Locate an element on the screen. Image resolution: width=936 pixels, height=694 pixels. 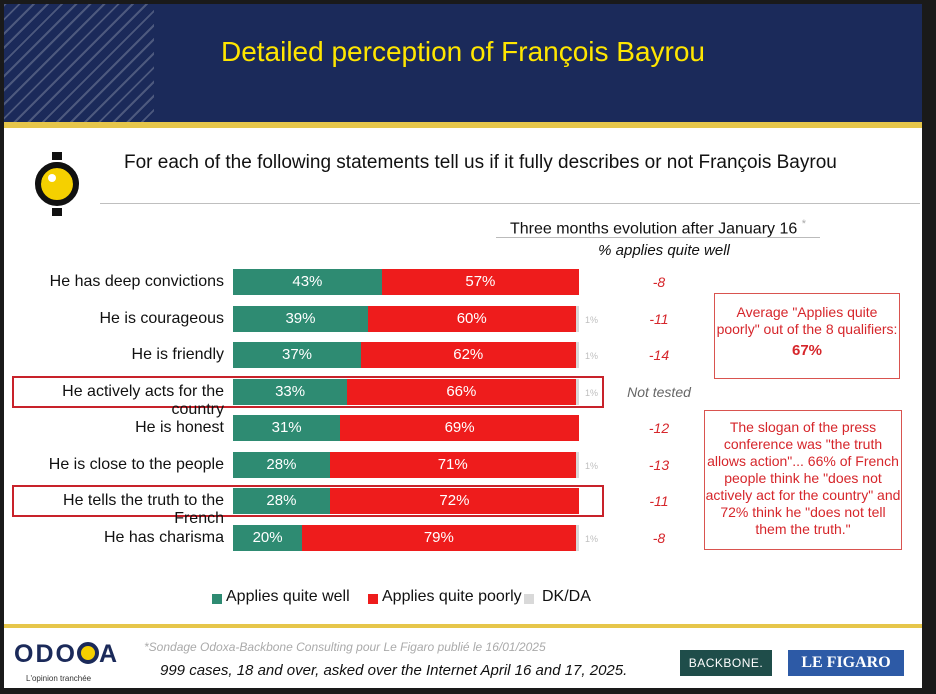
gold-divider is located at coordinates (463, 125).